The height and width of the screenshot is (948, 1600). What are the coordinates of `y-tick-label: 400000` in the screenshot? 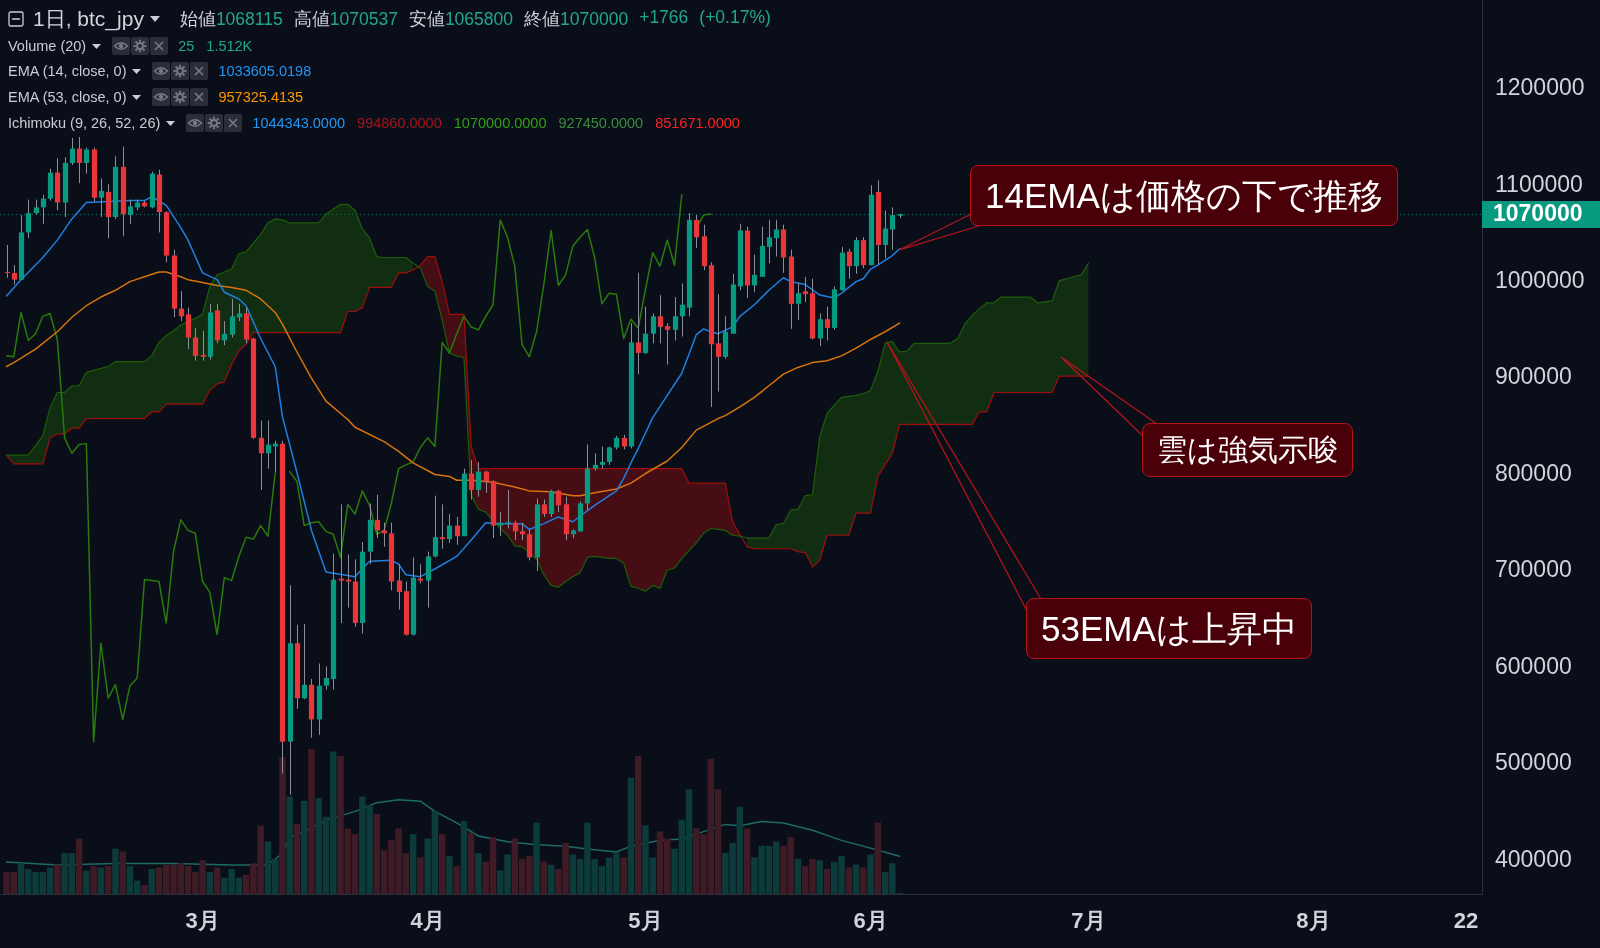 It's located at (1533, 858).